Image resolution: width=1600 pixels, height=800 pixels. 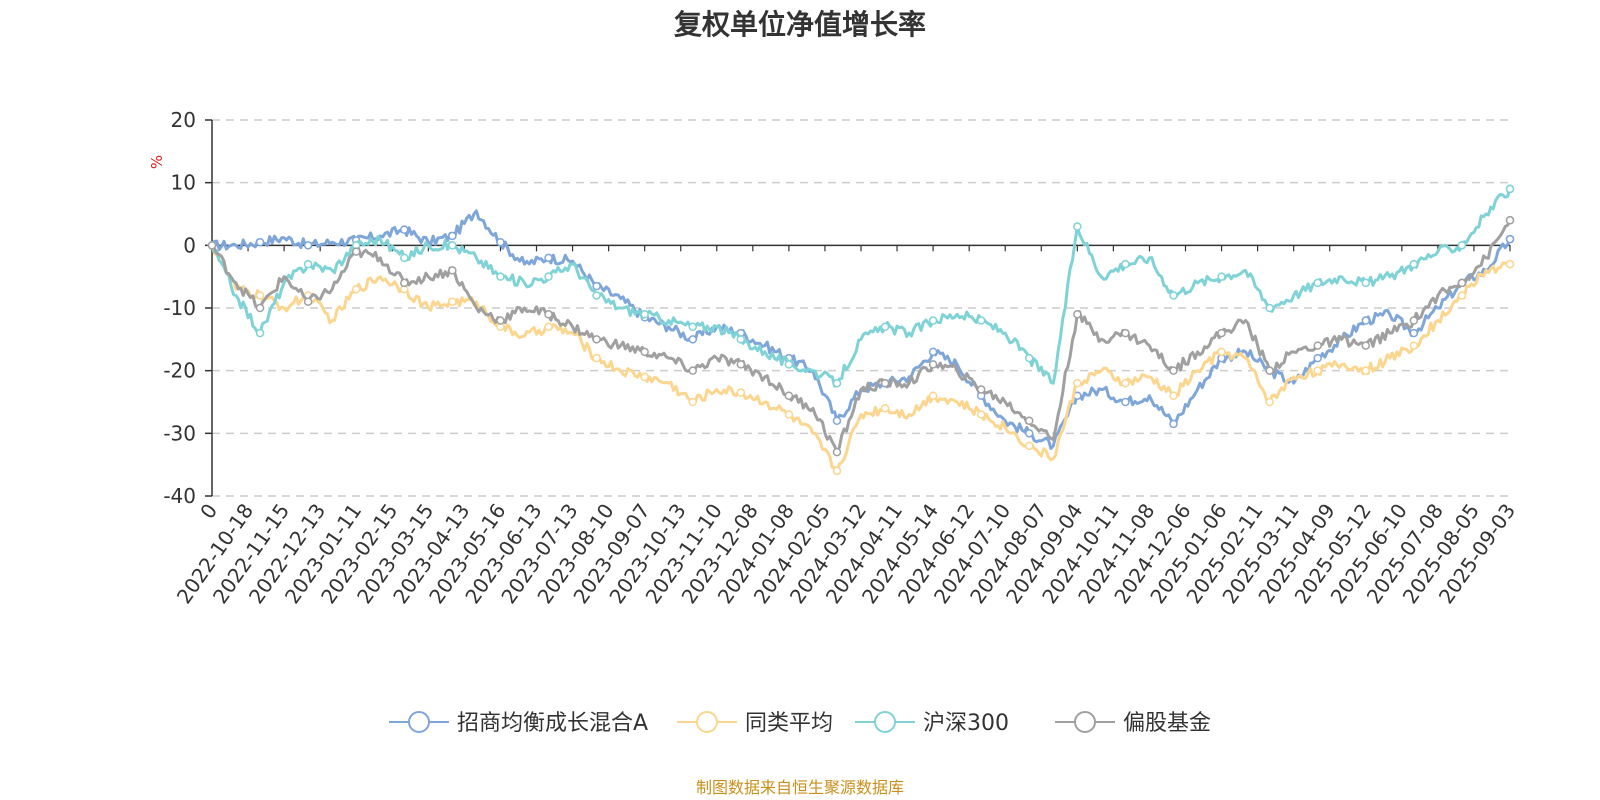 I want to click on chart-title: 复权单位净值增长率, so click(x=800, y=24).